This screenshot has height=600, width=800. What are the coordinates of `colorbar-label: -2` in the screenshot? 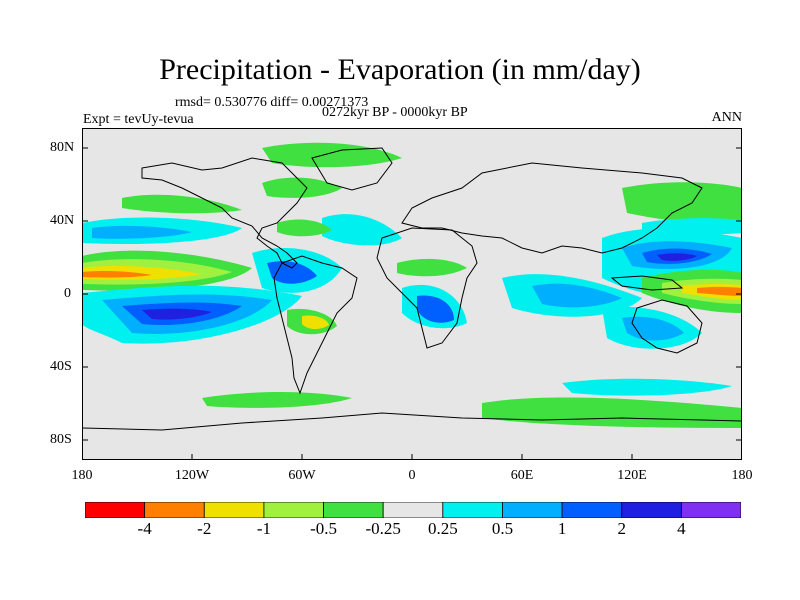 It's located at (204, 528).